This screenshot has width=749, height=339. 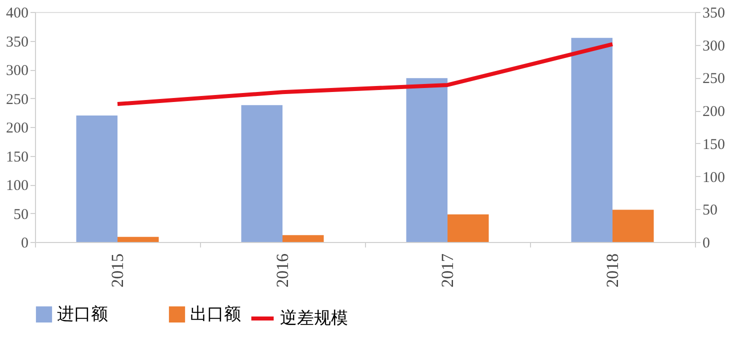 I want to click on y-tick-label: 250, so click(x=17, y=100).